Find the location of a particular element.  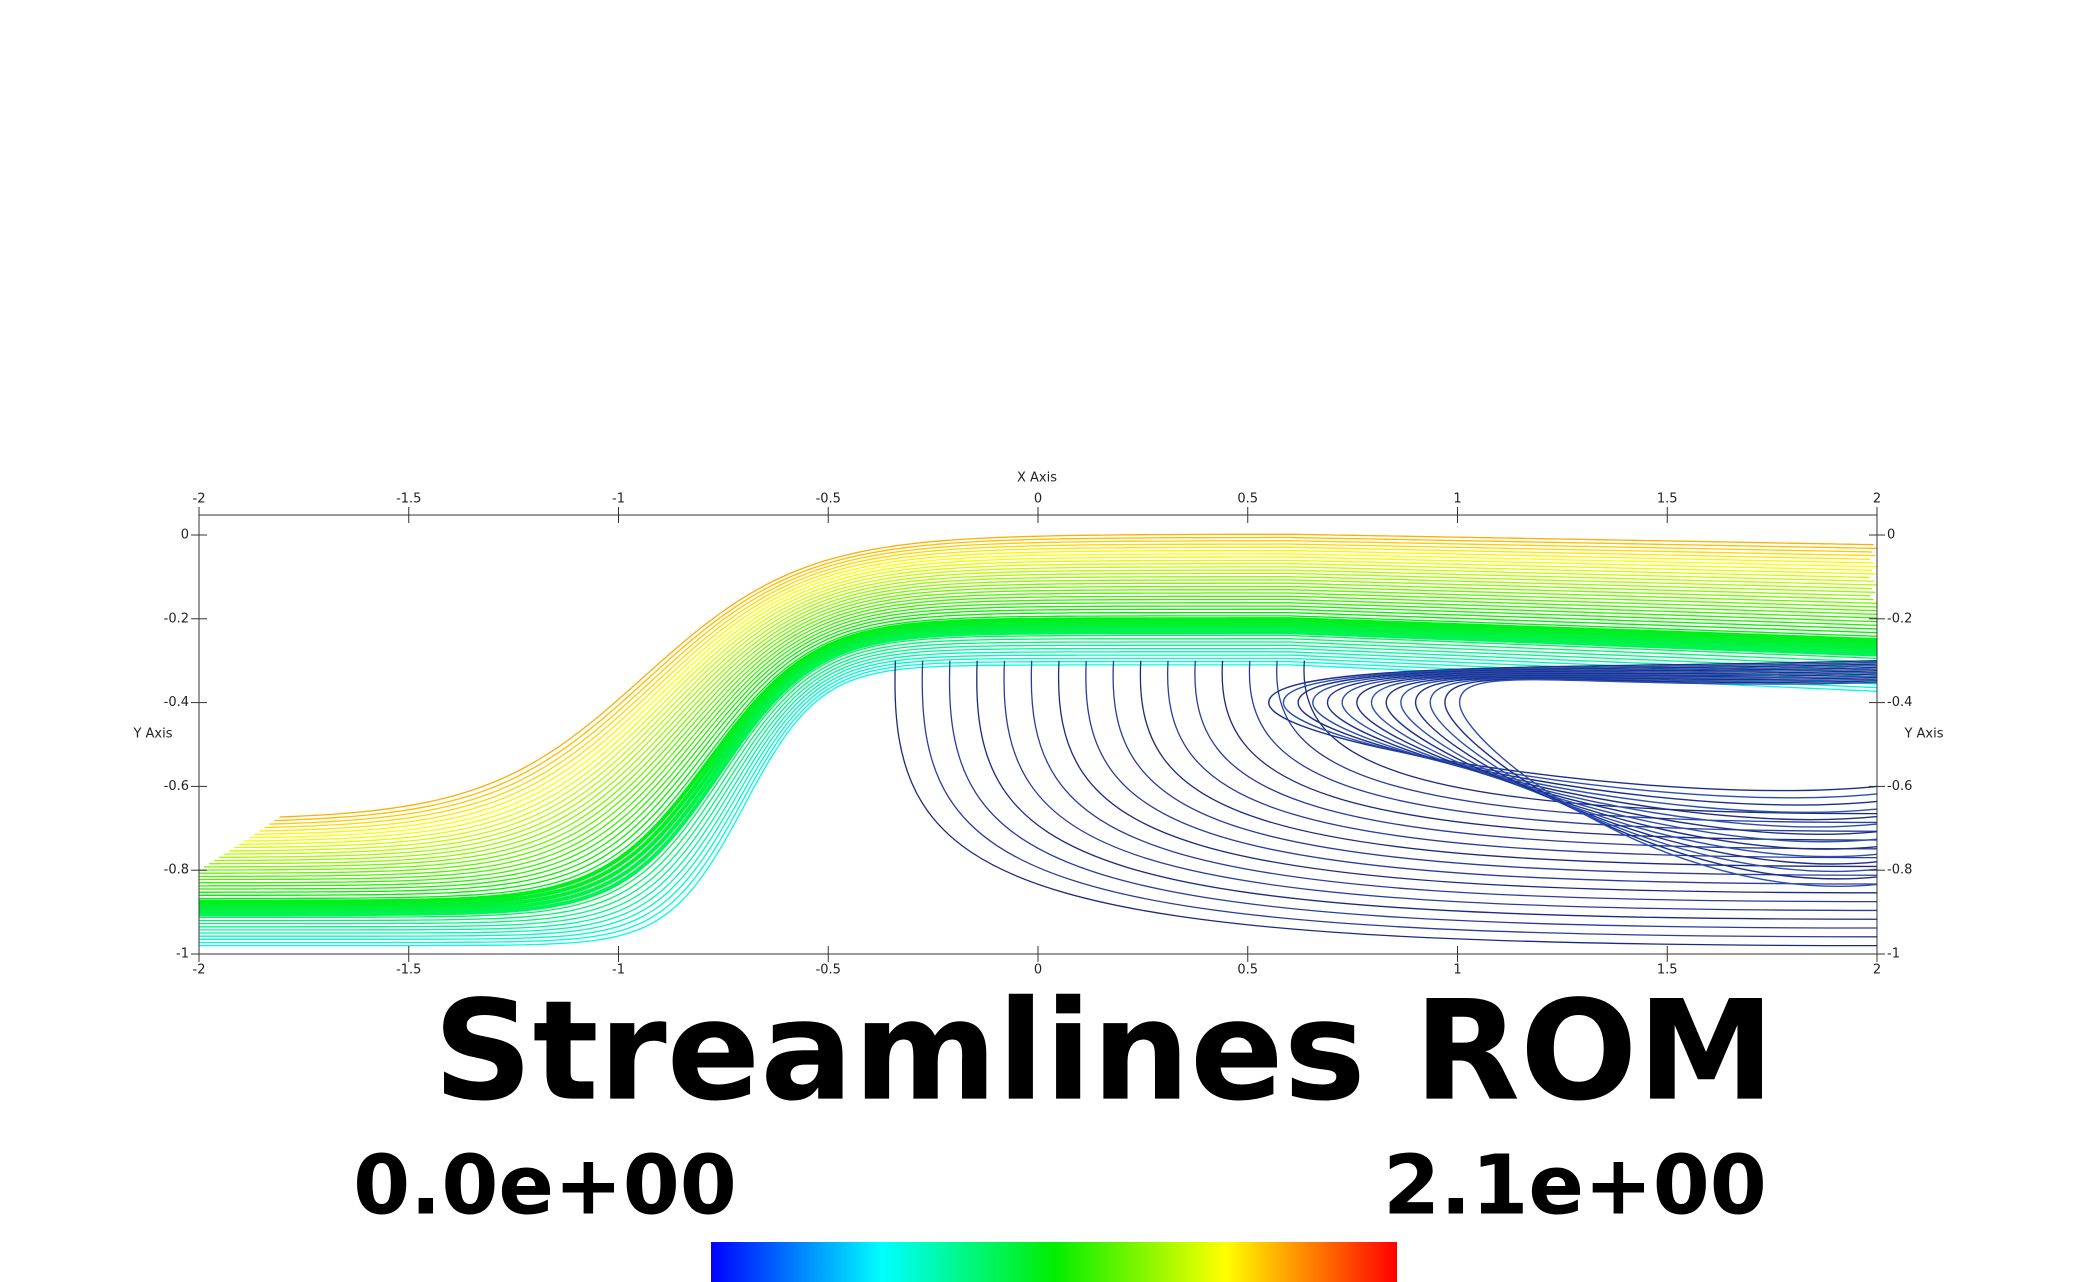

chart-title: Streamlines ROM is located at coordinates (1103, 1051).